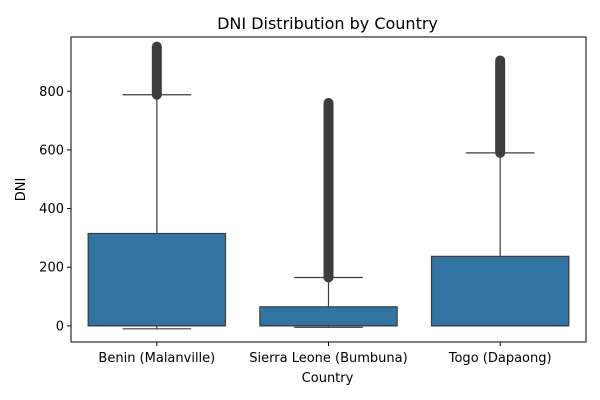  I want to click on y-axis: 0 200 400 600 800, so click(55, 209).